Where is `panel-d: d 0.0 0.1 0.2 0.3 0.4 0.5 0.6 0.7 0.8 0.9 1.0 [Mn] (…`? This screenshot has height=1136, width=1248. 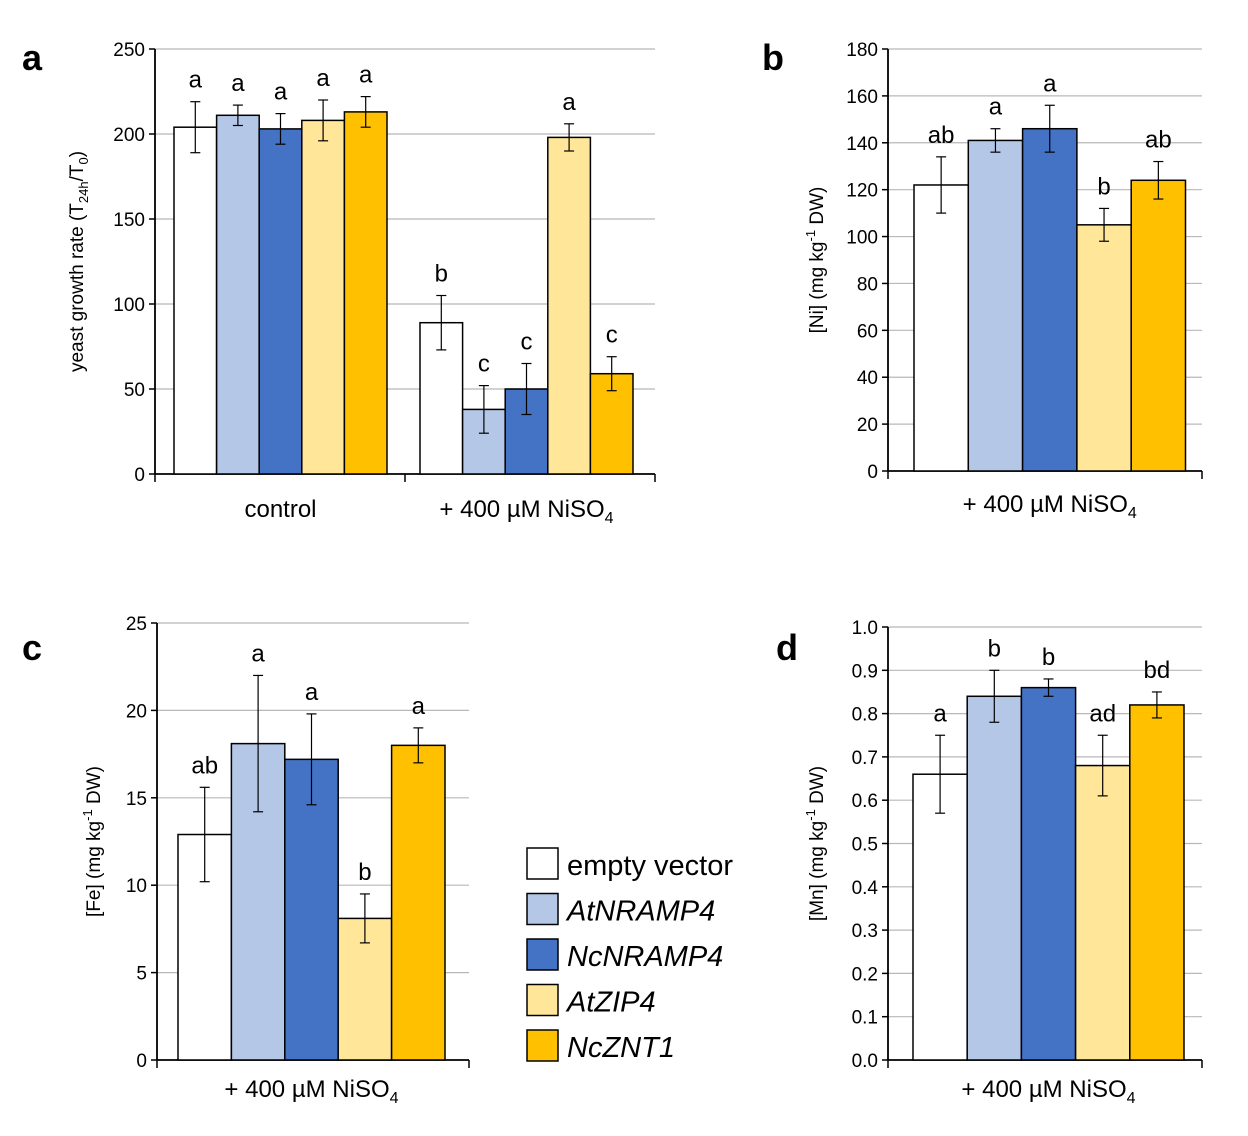 panel-d: d 0.0 0.1 0.2 0.3 0.4 0.5 0.6 0.7 0.8 0.9 1.0 [Mn] (… is located at coordinates (989, 862).